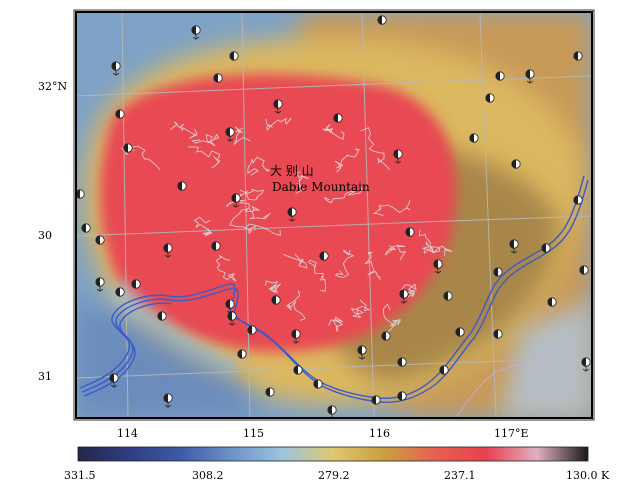  What do you see at coordinates (507, 381) in the screenshot?
I see `province-border` at bounding box center [507, 381].